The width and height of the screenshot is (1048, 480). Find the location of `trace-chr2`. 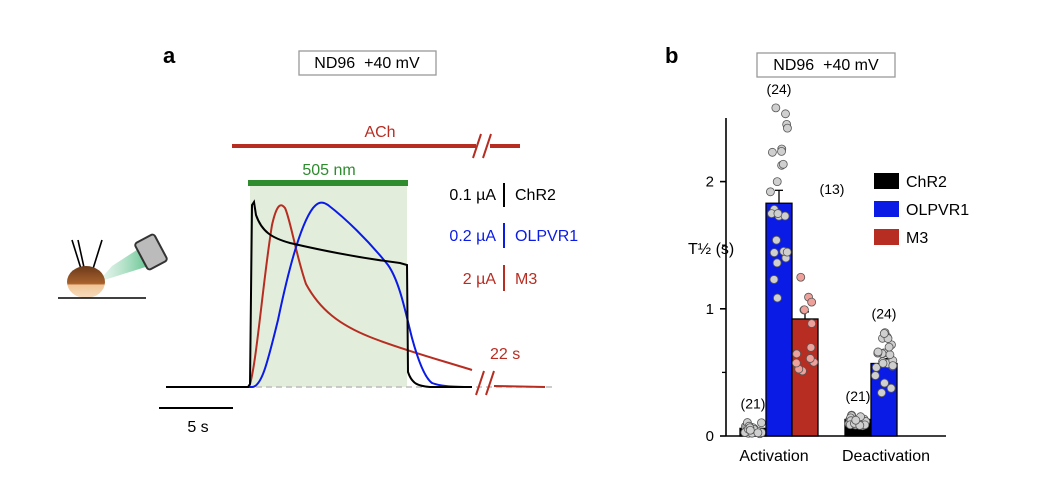

trace-chr2 is located at coordinates (319, 293).